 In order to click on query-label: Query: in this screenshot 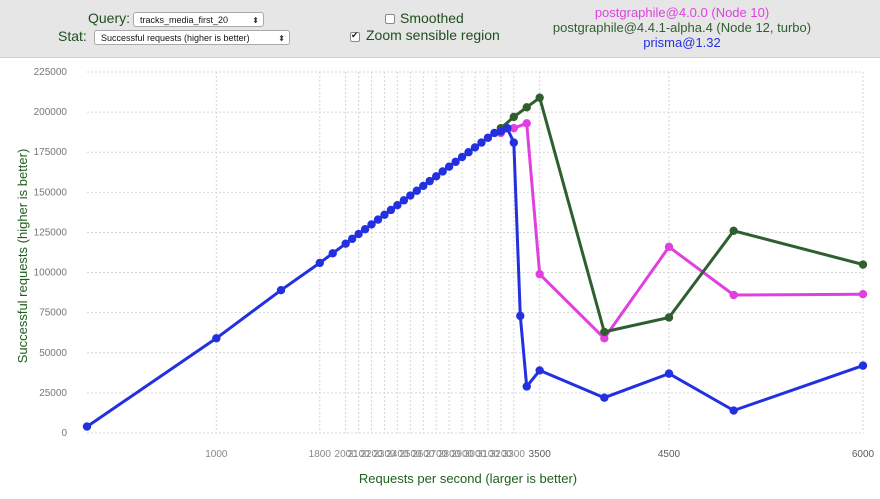, I will do `click(109, 18)`.